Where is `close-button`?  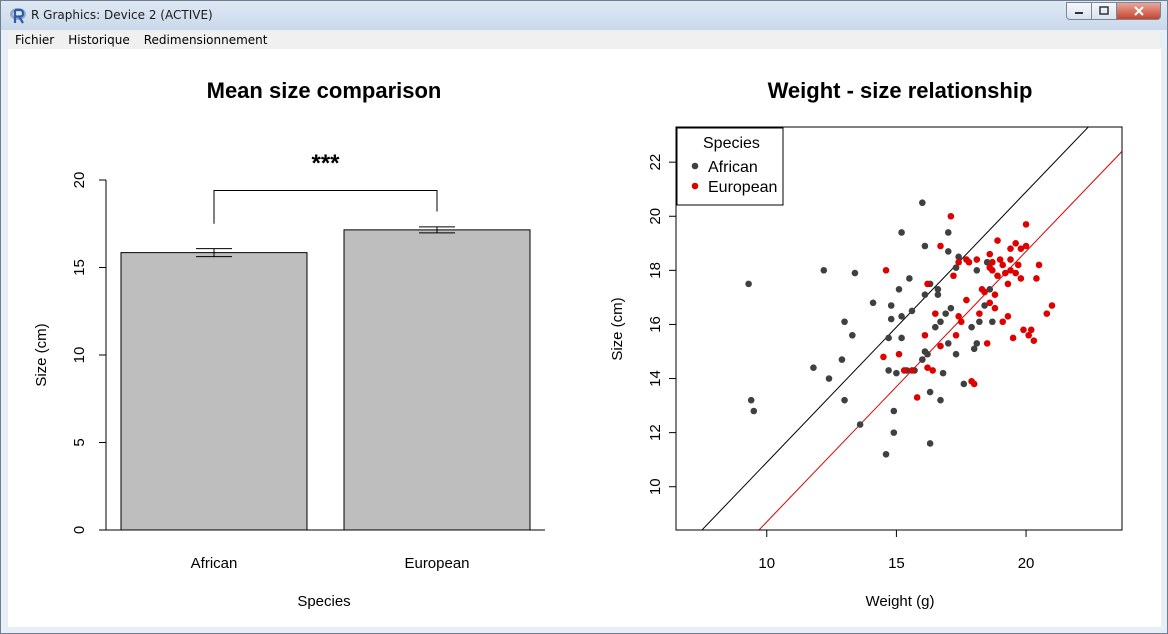 close-button is located at coordinates (1139, 11).